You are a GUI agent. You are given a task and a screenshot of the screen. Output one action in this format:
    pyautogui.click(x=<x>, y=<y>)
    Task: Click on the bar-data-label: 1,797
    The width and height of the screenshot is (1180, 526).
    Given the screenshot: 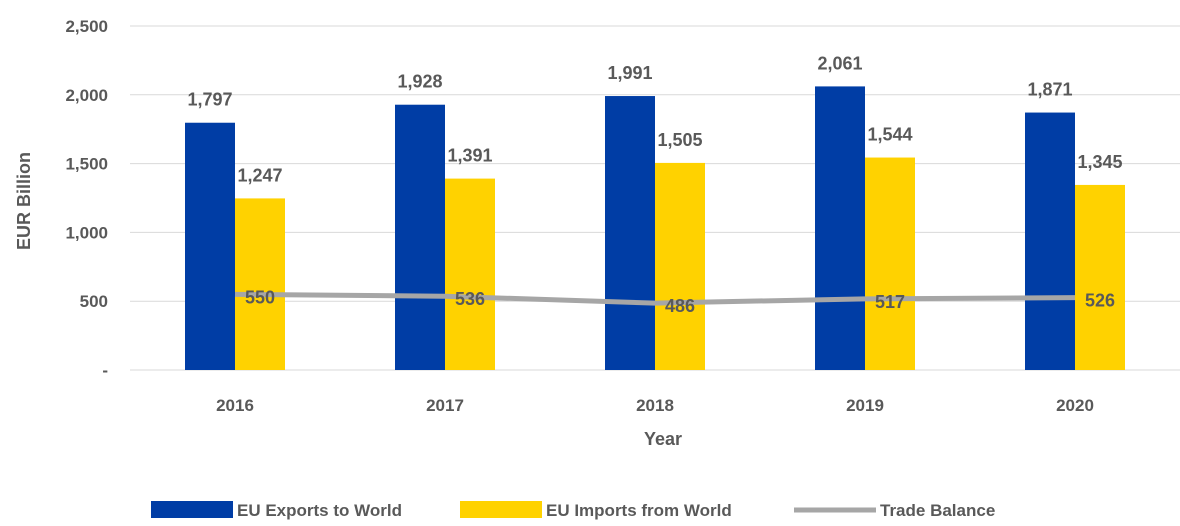 What is the action you would take?
    pyautogui.click(x=209, y=100)
    